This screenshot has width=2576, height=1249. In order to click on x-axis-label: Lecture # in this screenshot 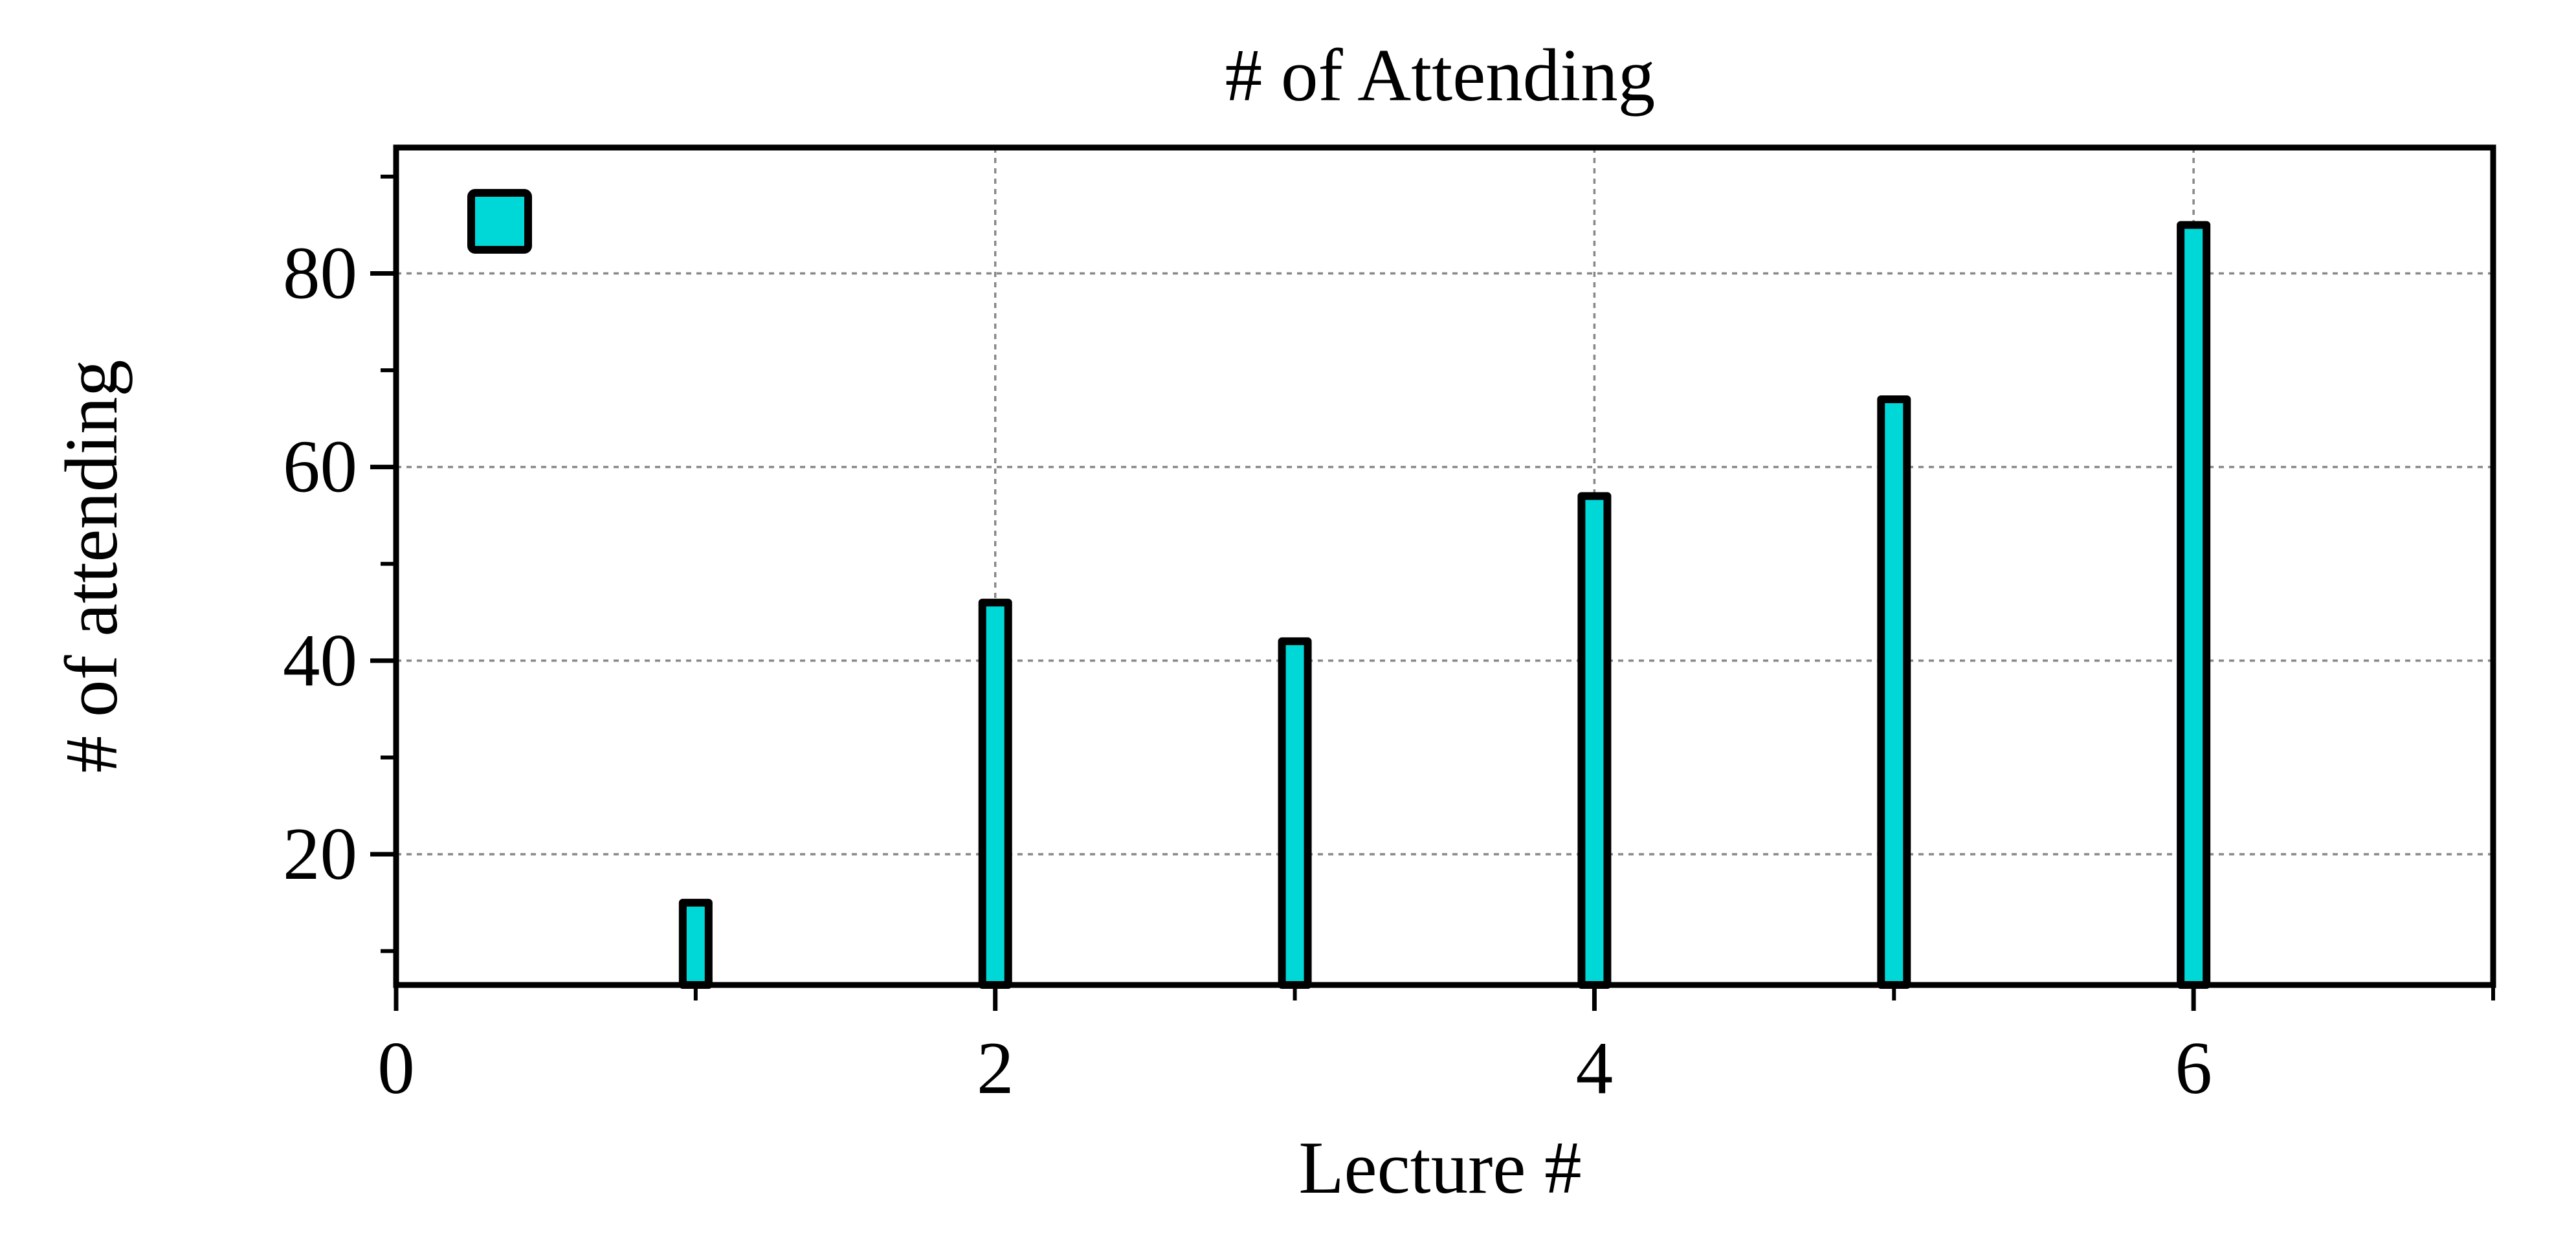, I will do `click(1439, 1168)`.